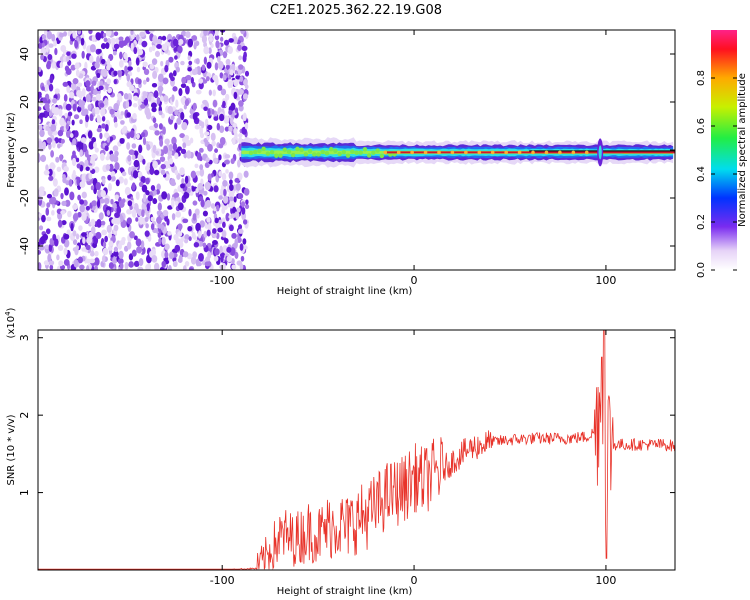 The image size is (750, 600). Describe the element at coordinates (10, 322) in the screenshot. I see `y-scale-label: (x104)` at that location.